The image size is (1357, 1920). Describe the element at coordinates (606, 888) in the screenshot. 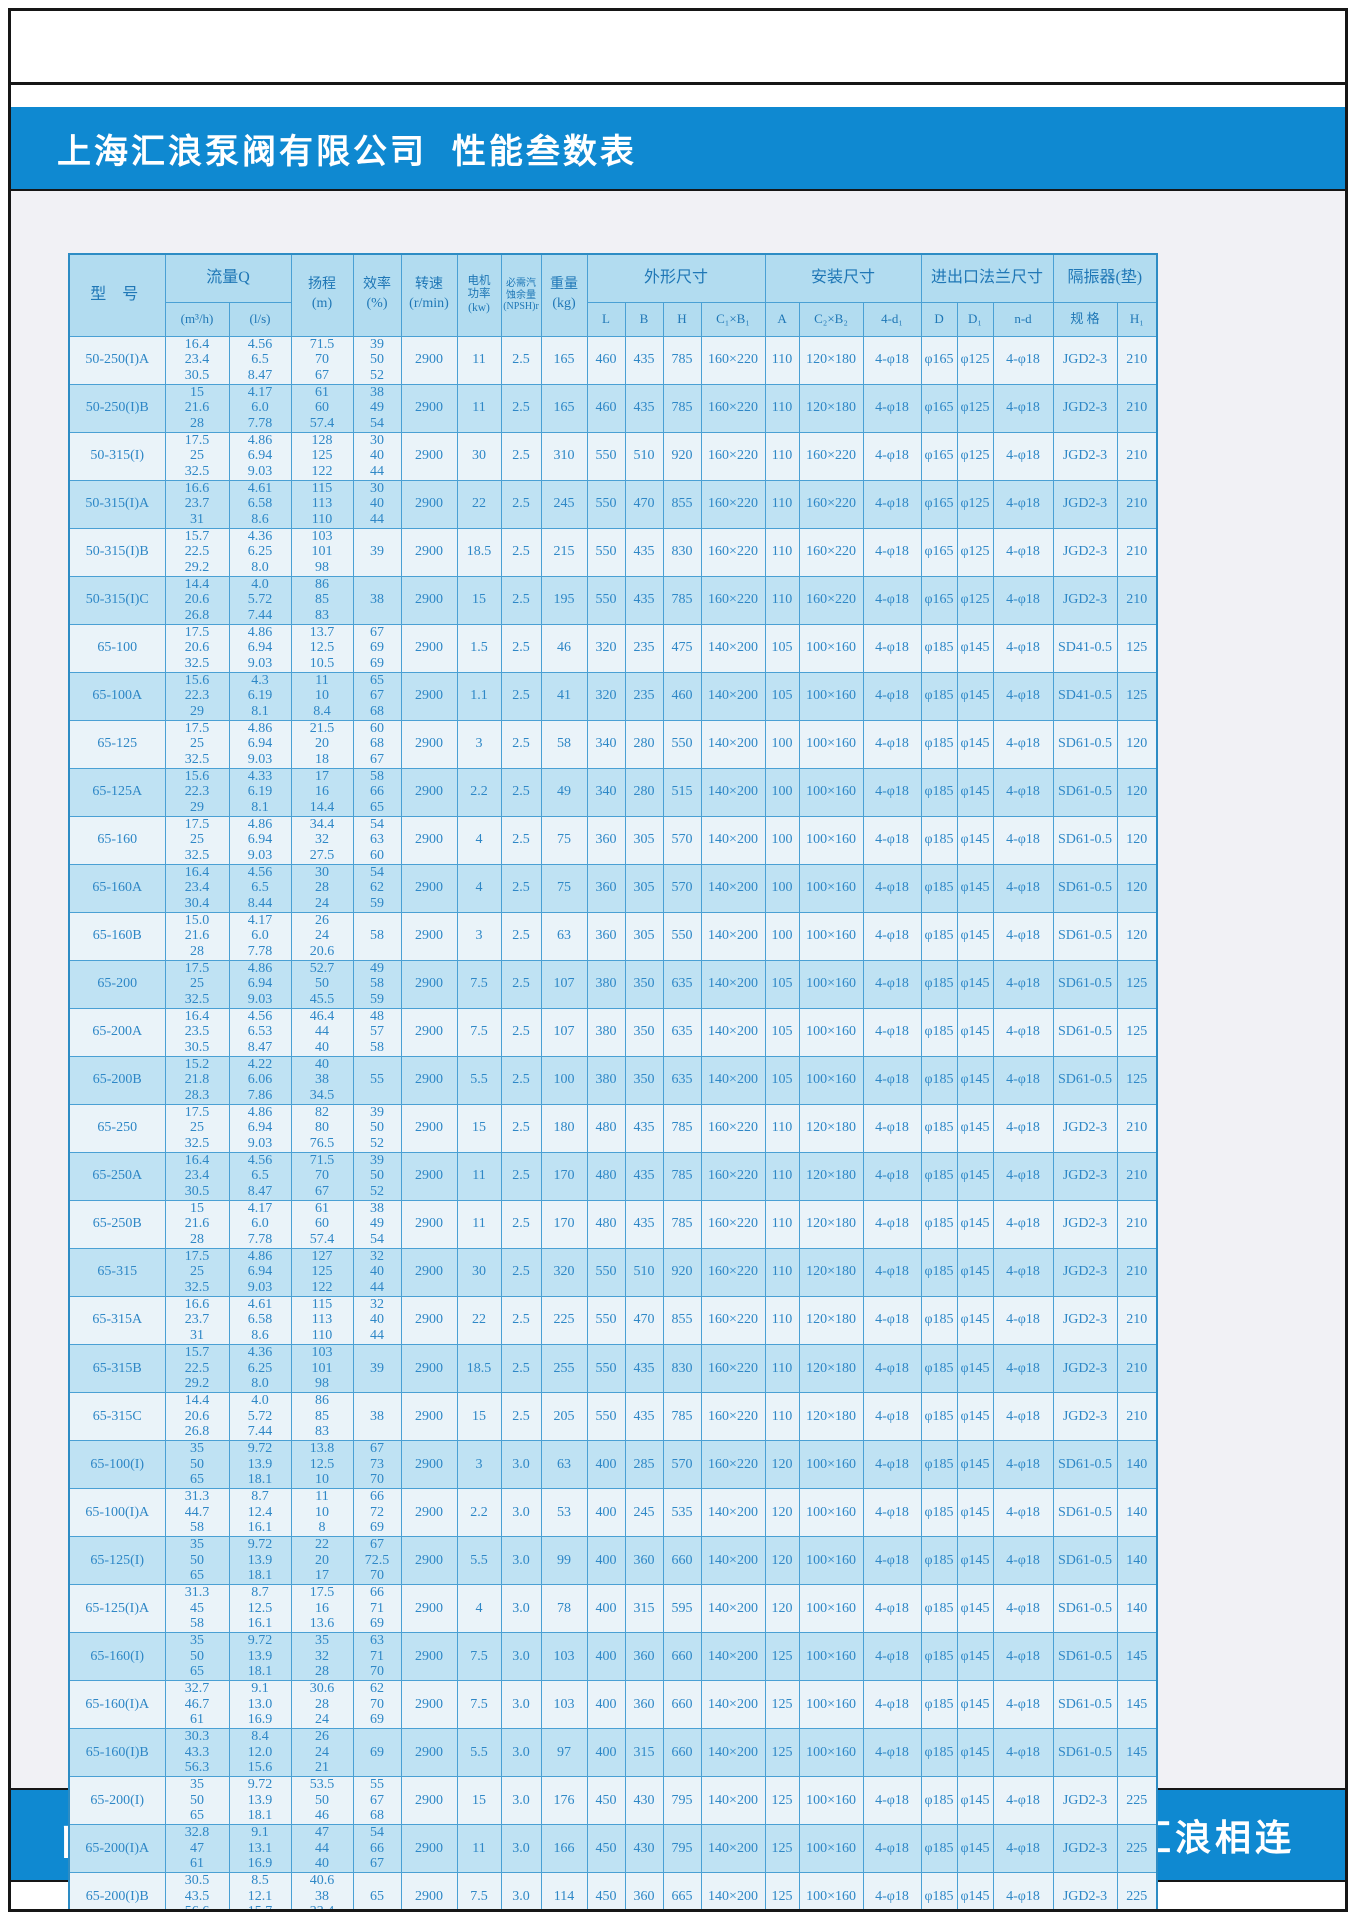

I see `cell-L: 360` at that location.